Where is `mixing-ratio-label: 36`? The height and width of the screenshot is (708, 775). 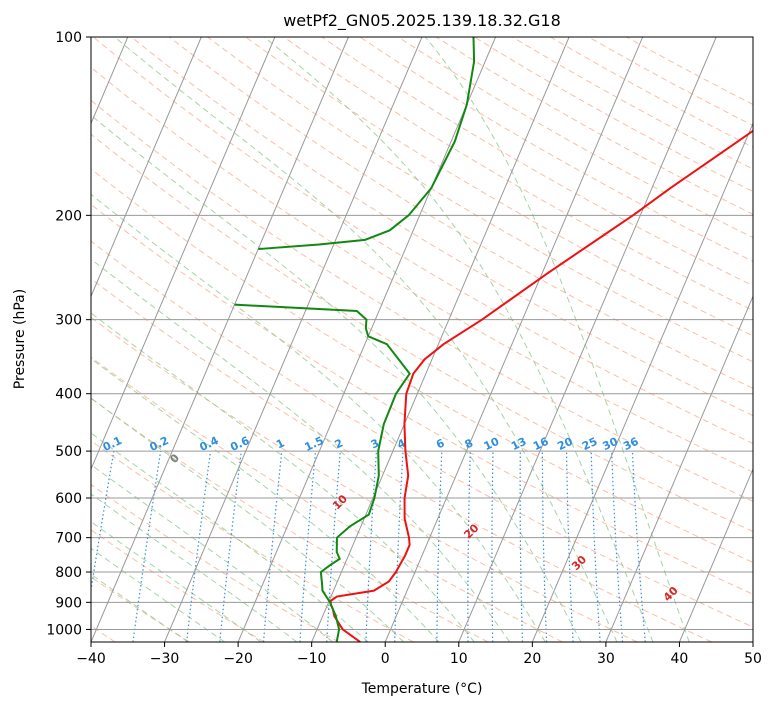
mixing-ratio-label: 36 is located at coordinates (631, 444).